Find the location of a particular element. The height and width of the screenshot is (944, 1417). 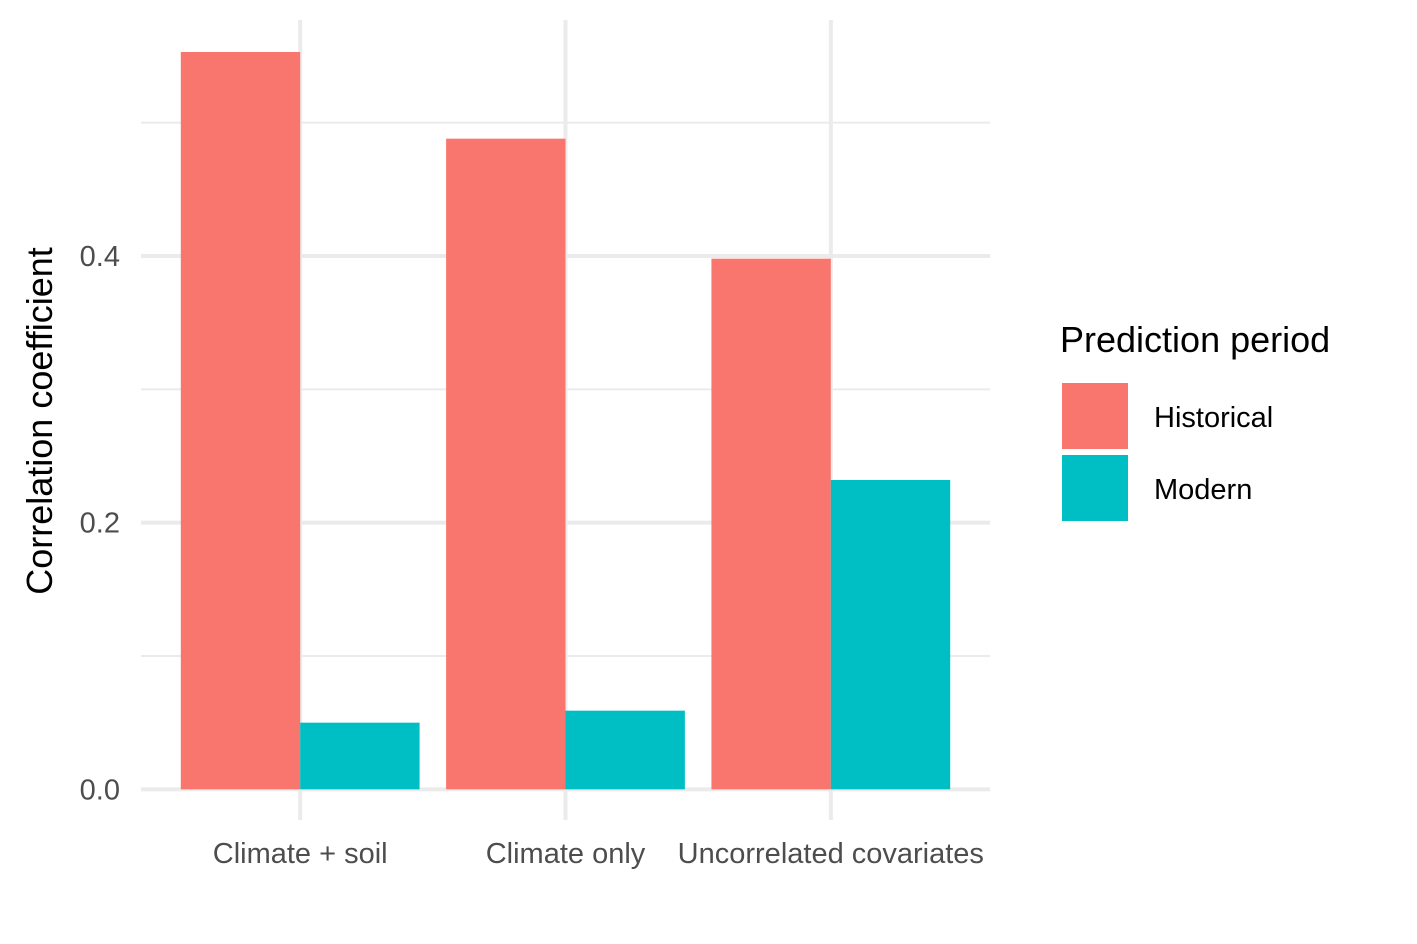

legend-label-historical: Historical is located at coordinates (1213, 418).